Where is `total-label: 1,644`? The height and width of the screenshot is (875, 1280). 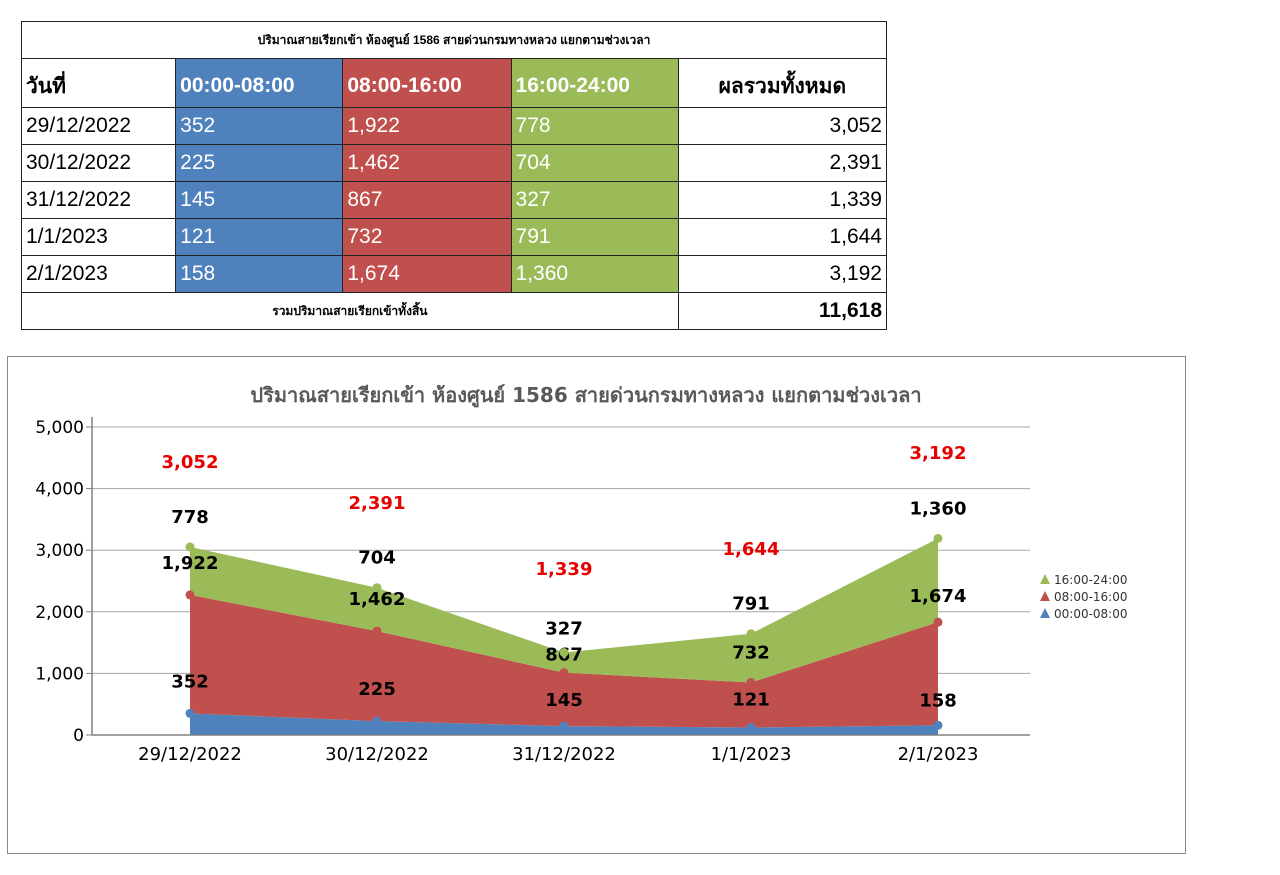 total-label: 1,644 is located at coordinates (751, 549).